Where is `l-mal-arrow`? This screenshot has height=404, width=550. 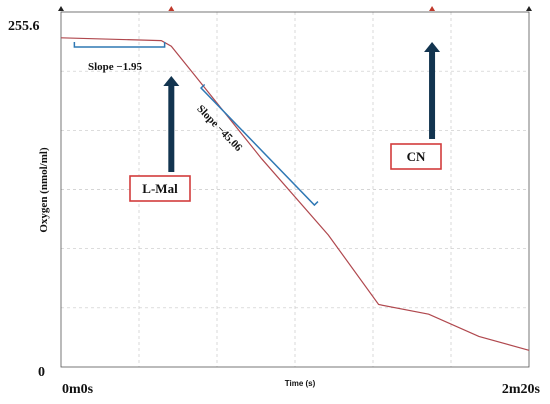 l-mal-arrow is located at coordinates (171, 124).